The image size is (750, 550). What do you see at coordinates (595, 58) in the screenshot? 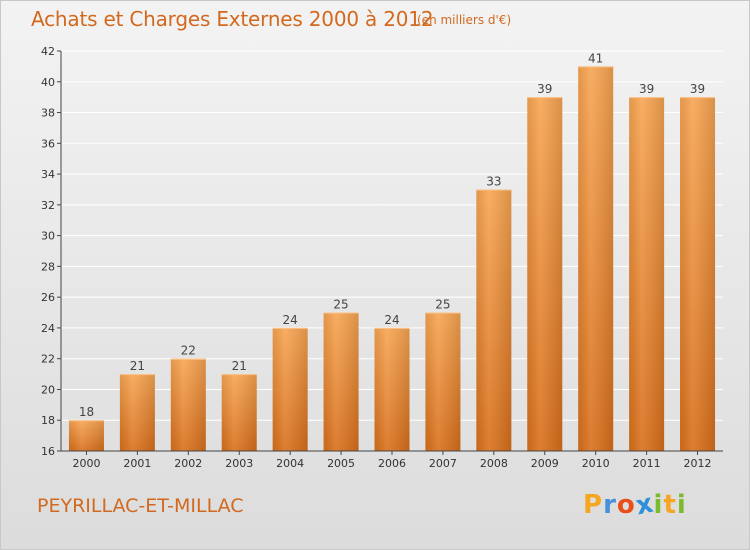
I see `data-label: 41` at bounding box center [595, 58].